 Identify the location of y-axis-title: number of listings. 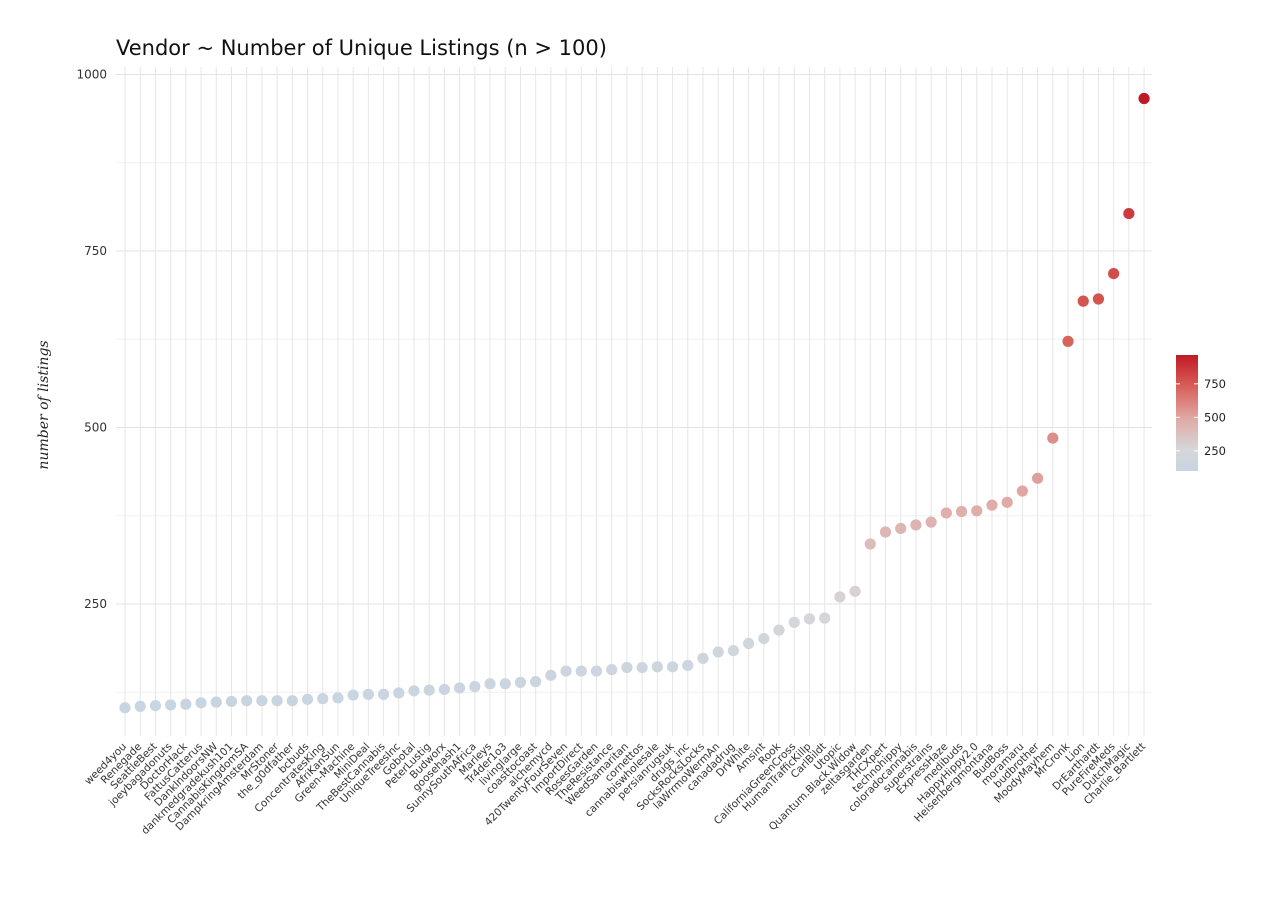
(44, 404).